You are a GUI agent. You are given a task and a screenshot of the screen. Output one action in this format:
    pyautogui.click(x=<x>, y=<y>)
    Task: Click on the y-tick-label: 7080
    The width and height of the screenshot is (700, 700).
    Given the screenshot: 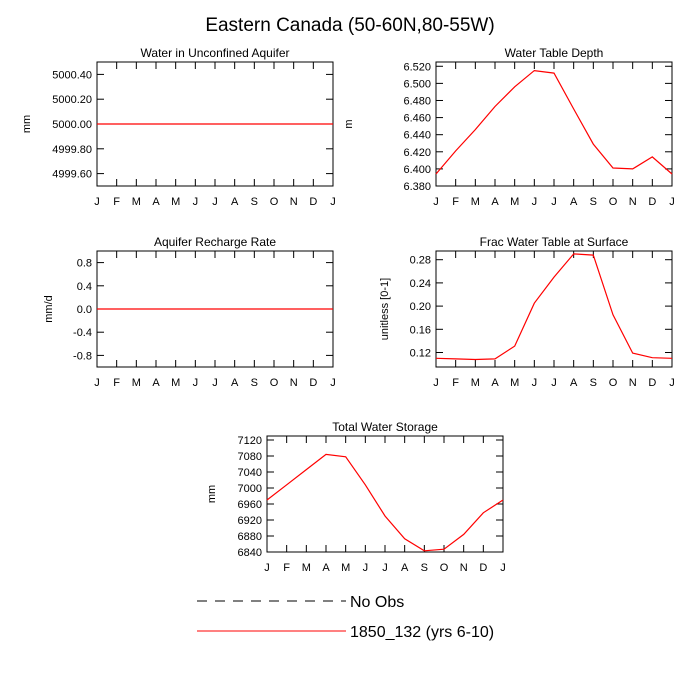 What is the action you would take?
    pyautogui.click(x=250, y=457)
    